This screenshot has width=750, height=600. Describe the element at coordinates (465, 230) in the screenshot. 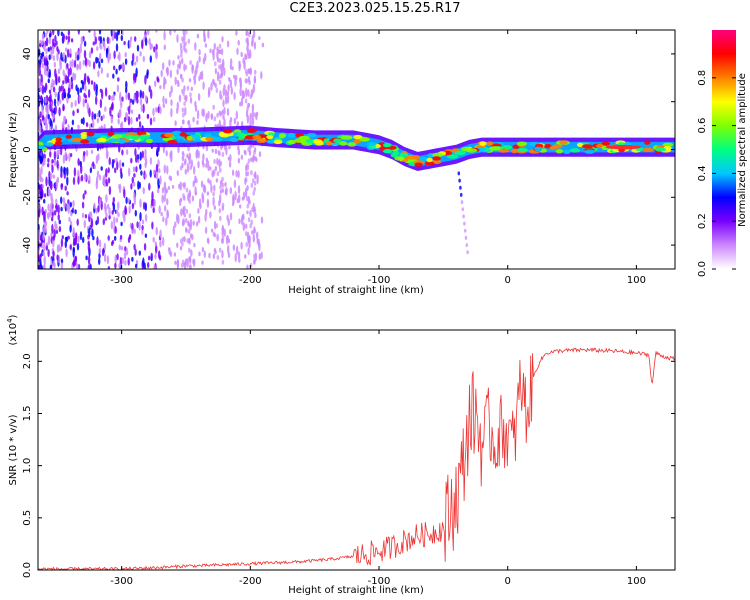

I see `spectrogram-drop` at that location.